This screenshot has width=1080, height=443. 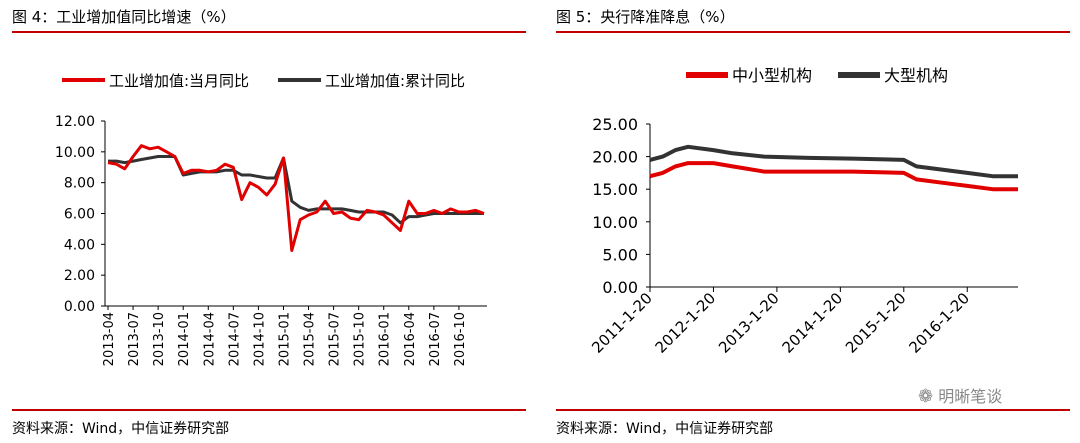 What do you see at coordinates (645, 17) in the screenshot?
I see `right-figure-title: 图 5：央行降准降息（%）` at bounding box center [645, 17].